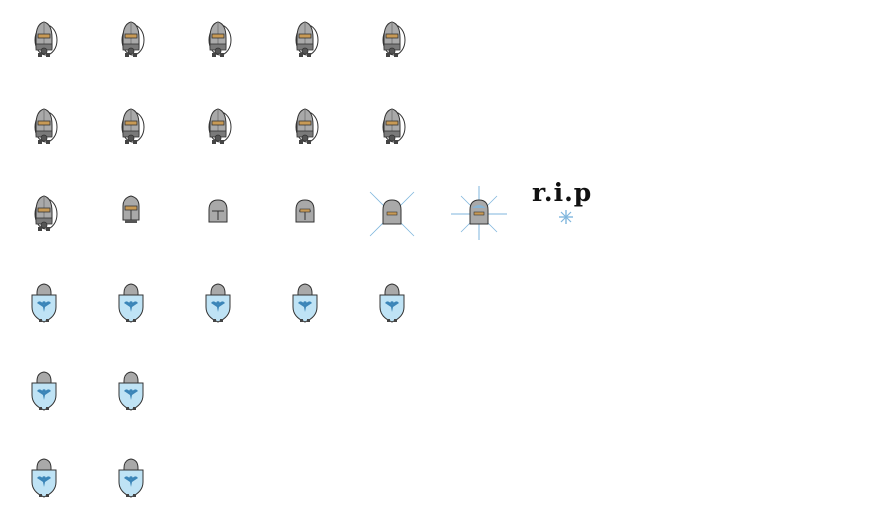 The width and height of the screenshot is (870, 522). Describe the element at coordinates (479, 213) in the screenshot. I see `knight-death-frame-6-tombstone-glow-strong-sprite` at that location.